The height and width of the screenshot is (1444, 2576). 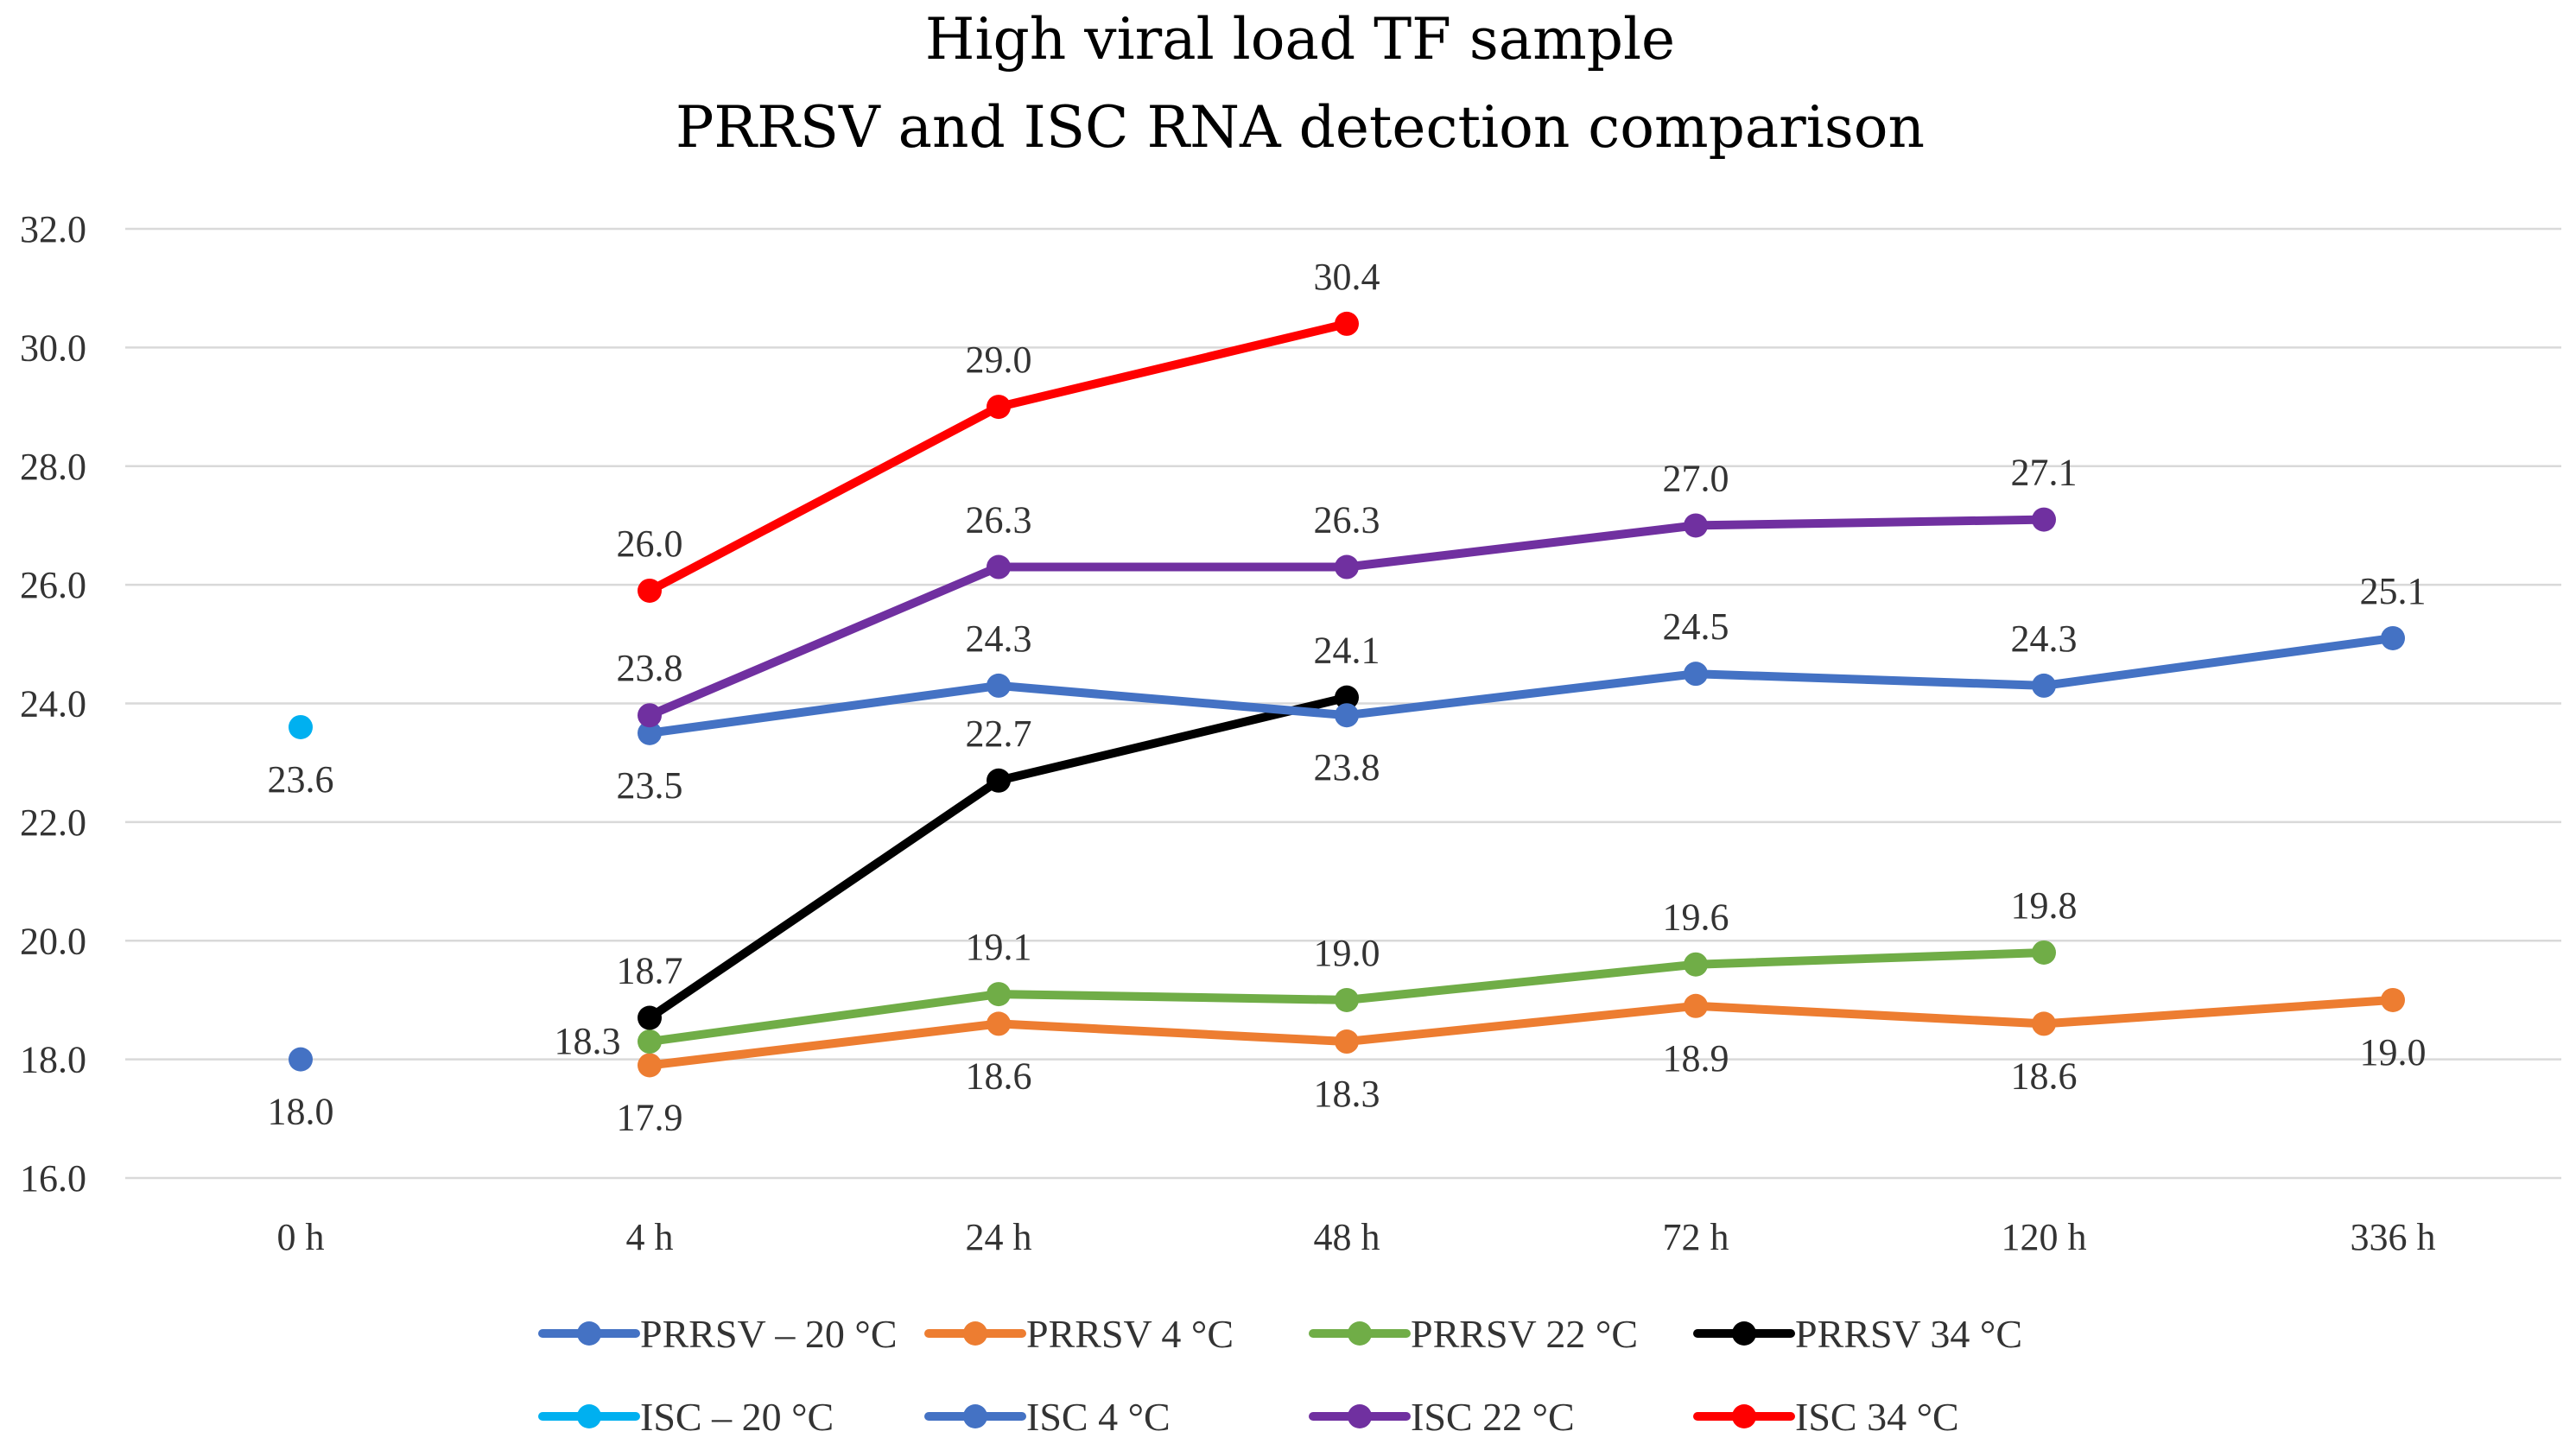 I want to click on chart-title: High viral load TF sample, so click(x=1300, y=39).